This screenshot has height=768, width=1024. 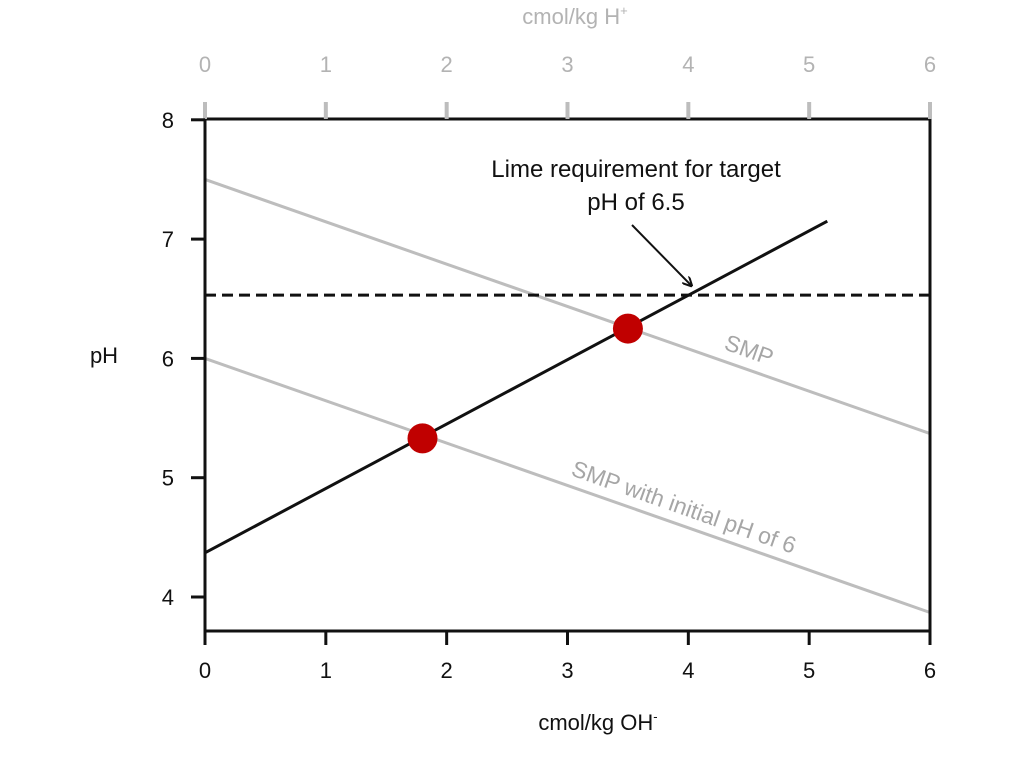 What do you see at coordinates (688, 64) in the screenshot?
I see `top-tick-label: 4` at bounding box center [688, 64].